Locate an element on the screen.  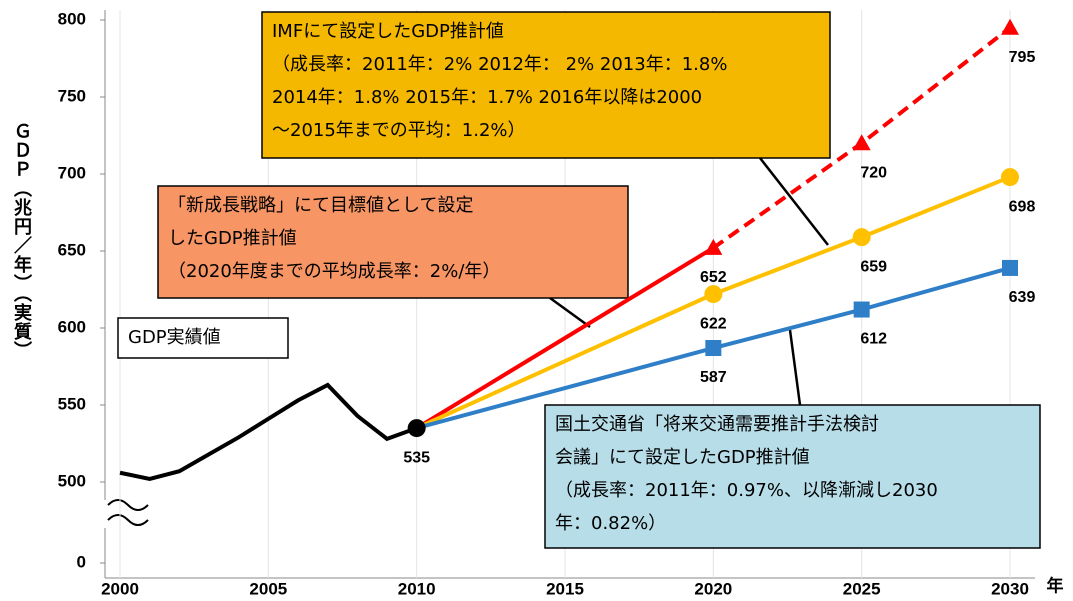
x-tick-label: 2030 is located at coordinates (1010, 588).